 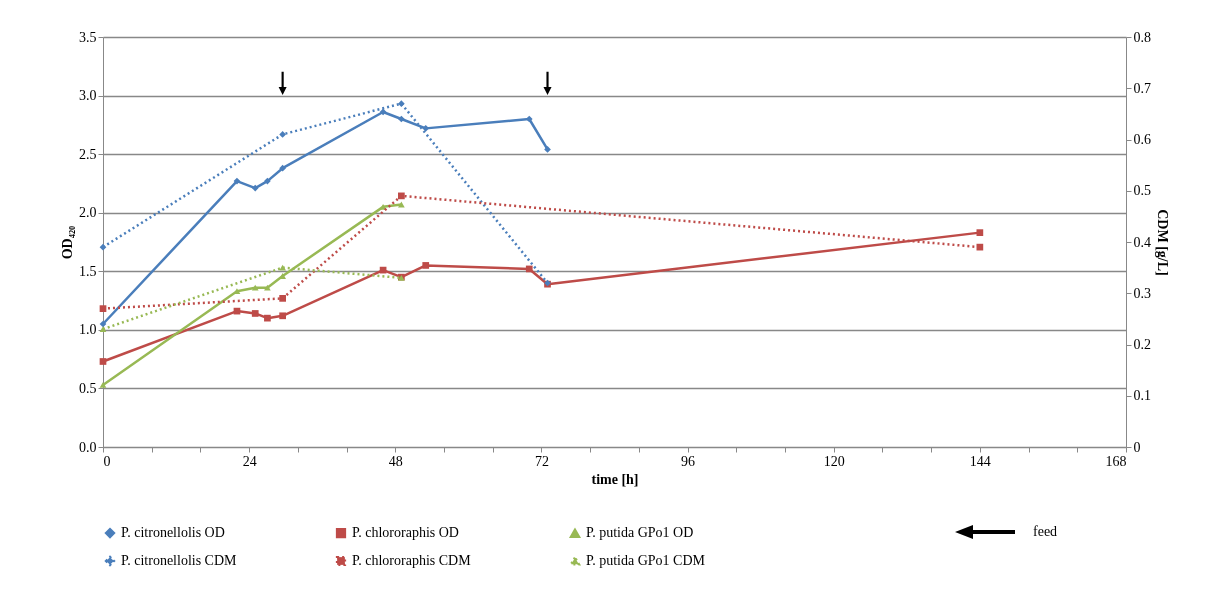 I want to click on y2-tick-label: 0.5, so click(x=1142, y=191).